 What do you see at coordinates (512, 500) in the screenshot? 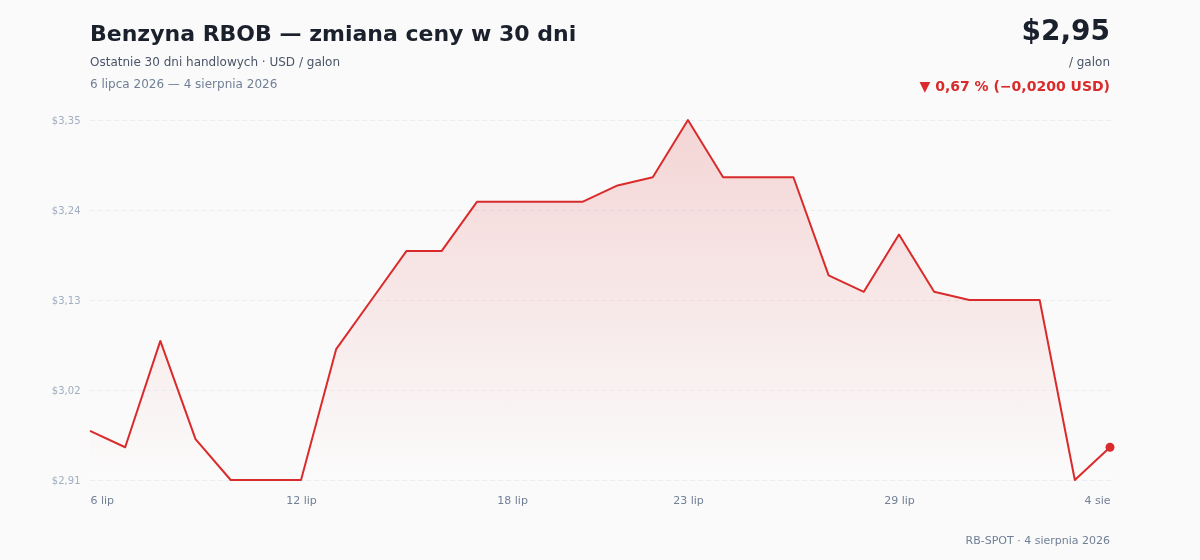
I see `x-tick-label: 18 lip` at bounding box center [512, 500].